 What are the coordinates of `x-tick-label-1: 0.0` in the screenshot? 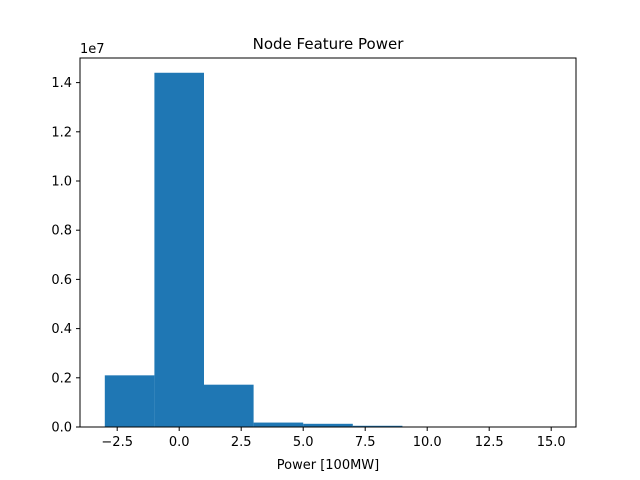 It's located at (179, 442).